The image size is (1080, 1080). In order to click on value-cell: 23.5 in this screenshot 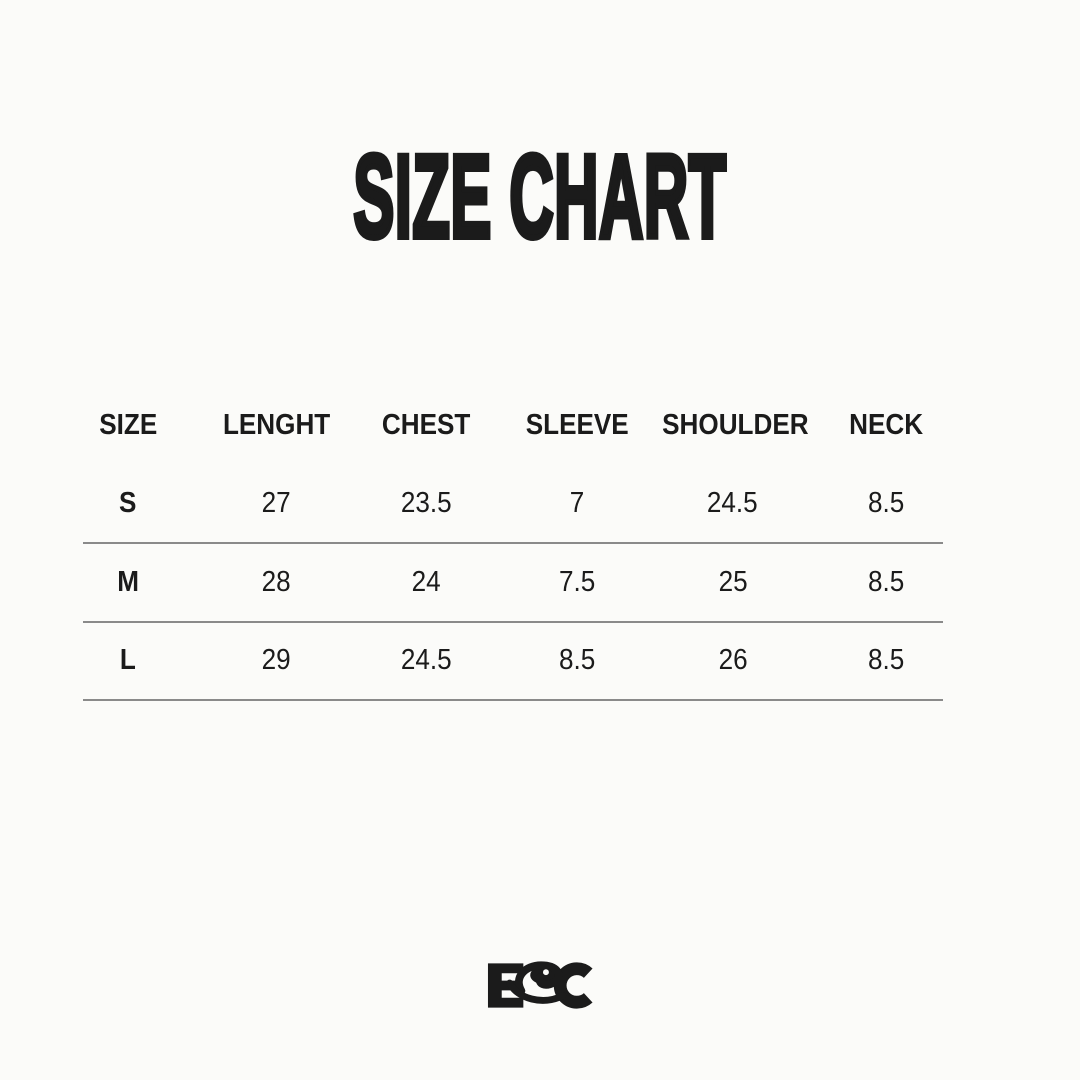, I will do `click(426, 502)`.